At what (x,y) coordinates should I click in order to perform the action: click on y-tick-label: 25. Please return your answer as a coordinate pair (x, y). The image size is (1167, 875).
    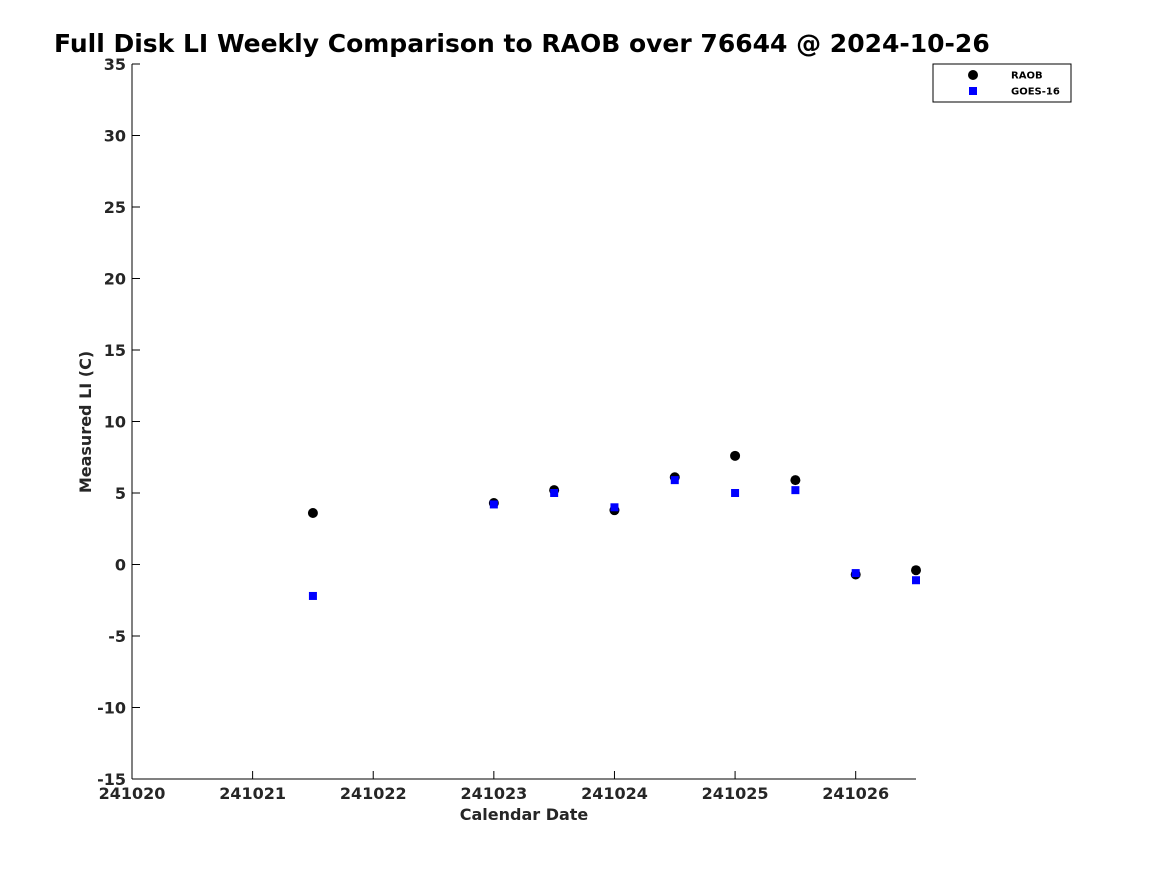
    Looking at the image, I should click on (115, 207).